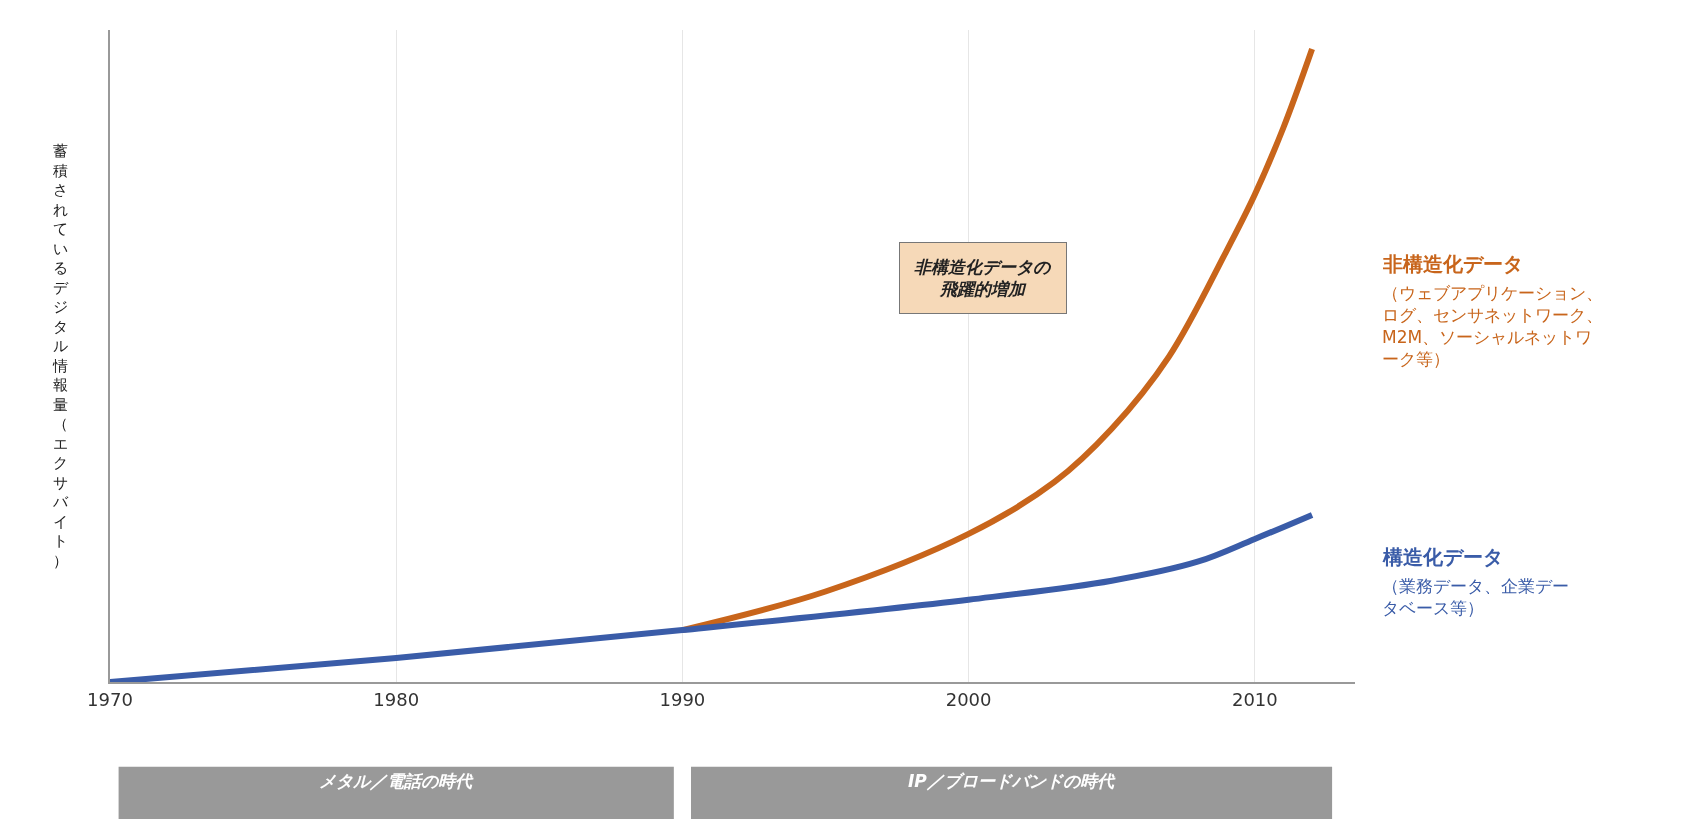 This screenshot has height=822, width=1685. Describe the element at coordinates (1442, 557) in the screenshot. I see `text: 構造化データ` at that location.